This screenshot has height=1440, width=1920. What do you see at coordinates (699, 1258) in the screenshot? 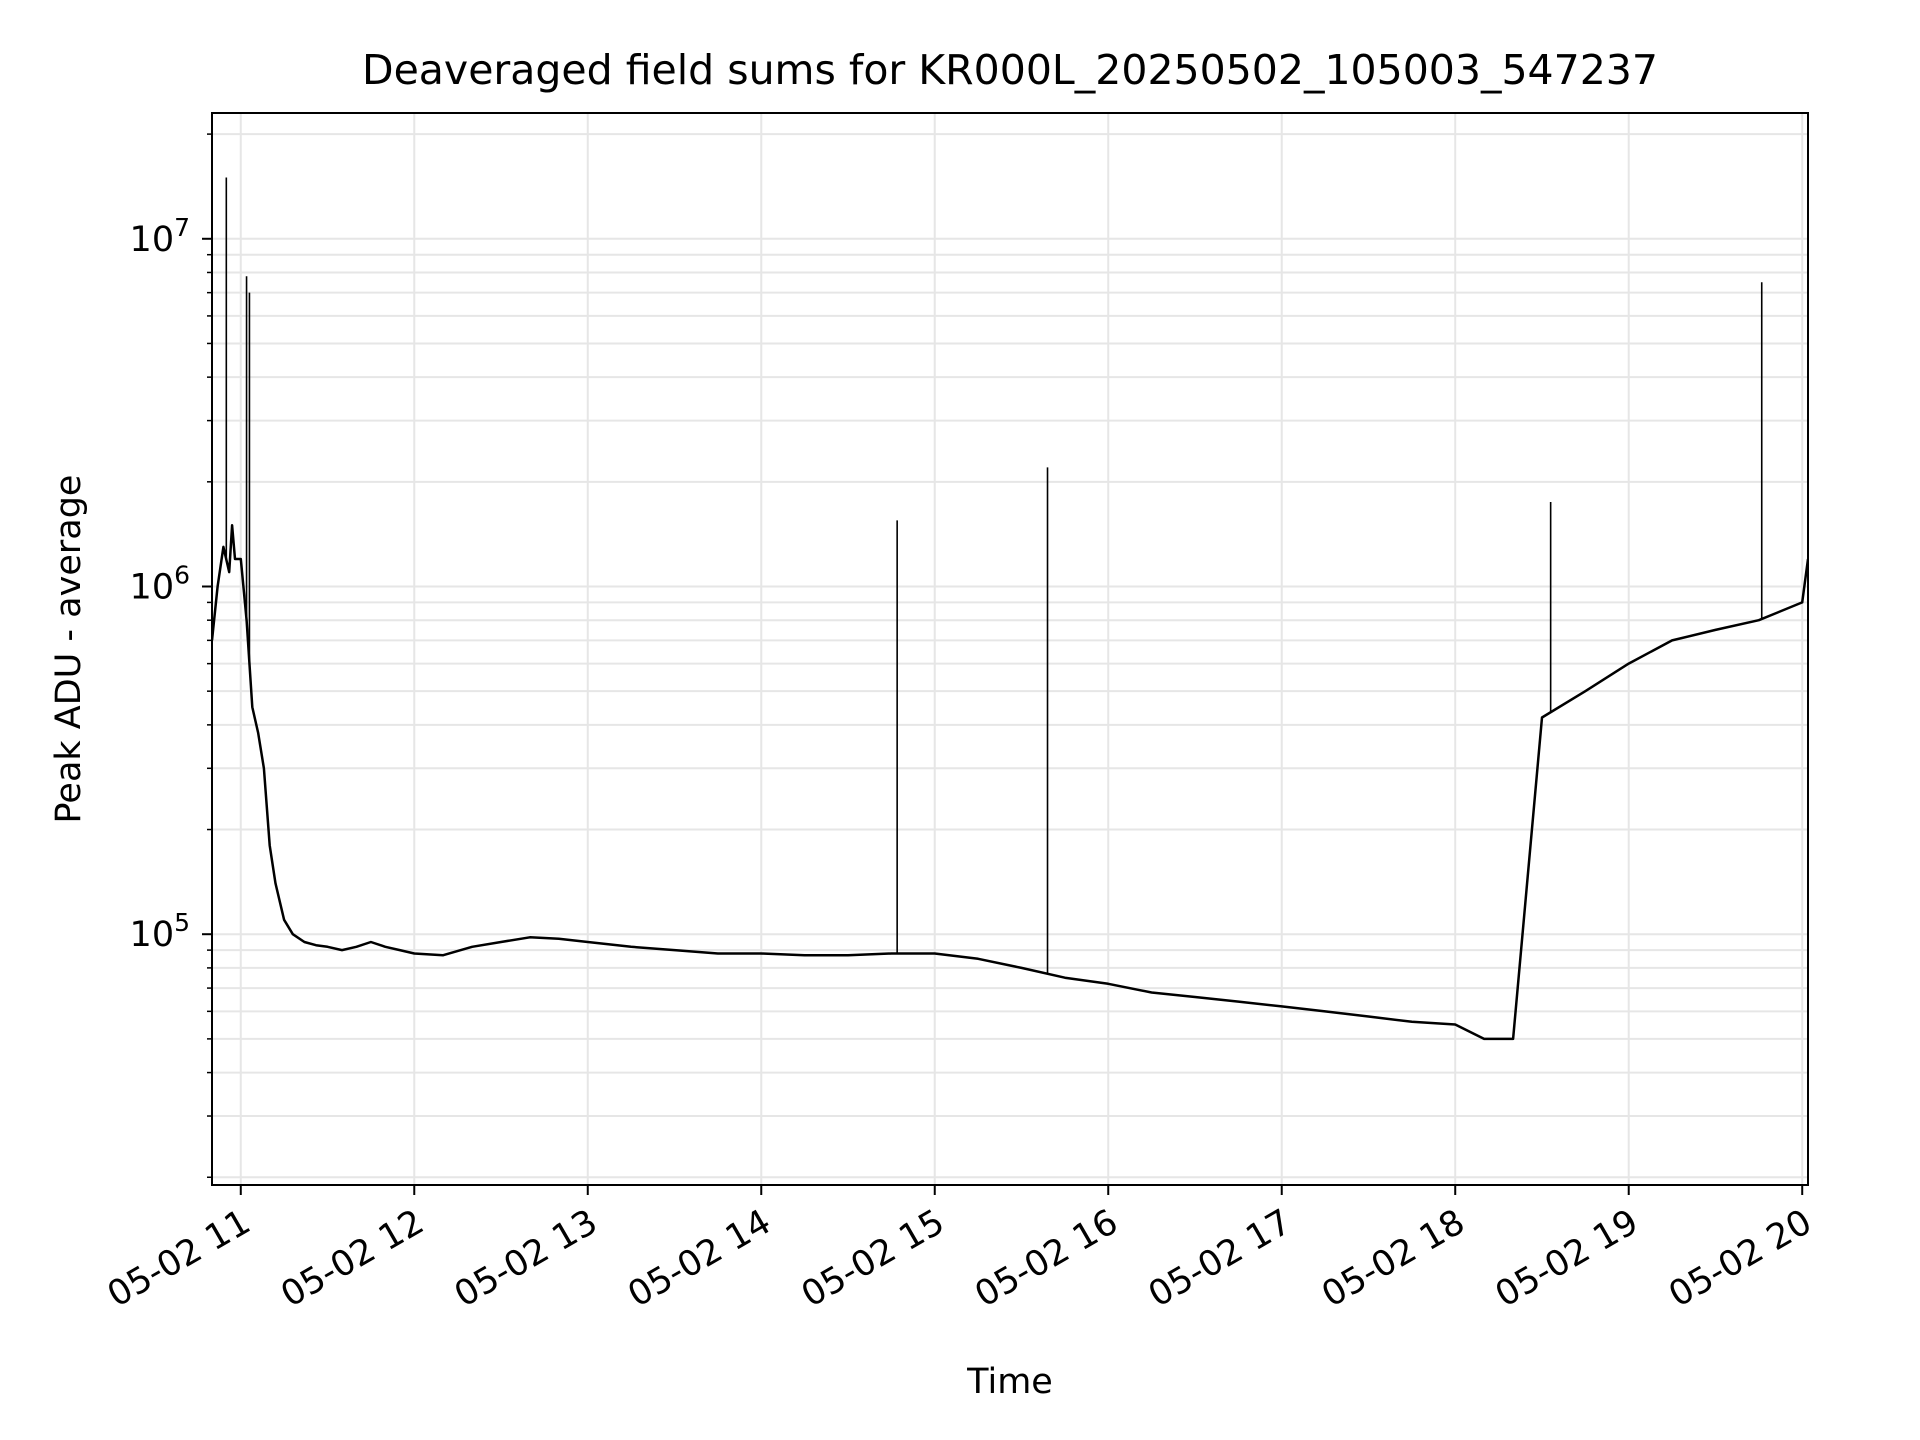
I see `x-tick-label: 05-02 14` at bounding box center [699, 1258].